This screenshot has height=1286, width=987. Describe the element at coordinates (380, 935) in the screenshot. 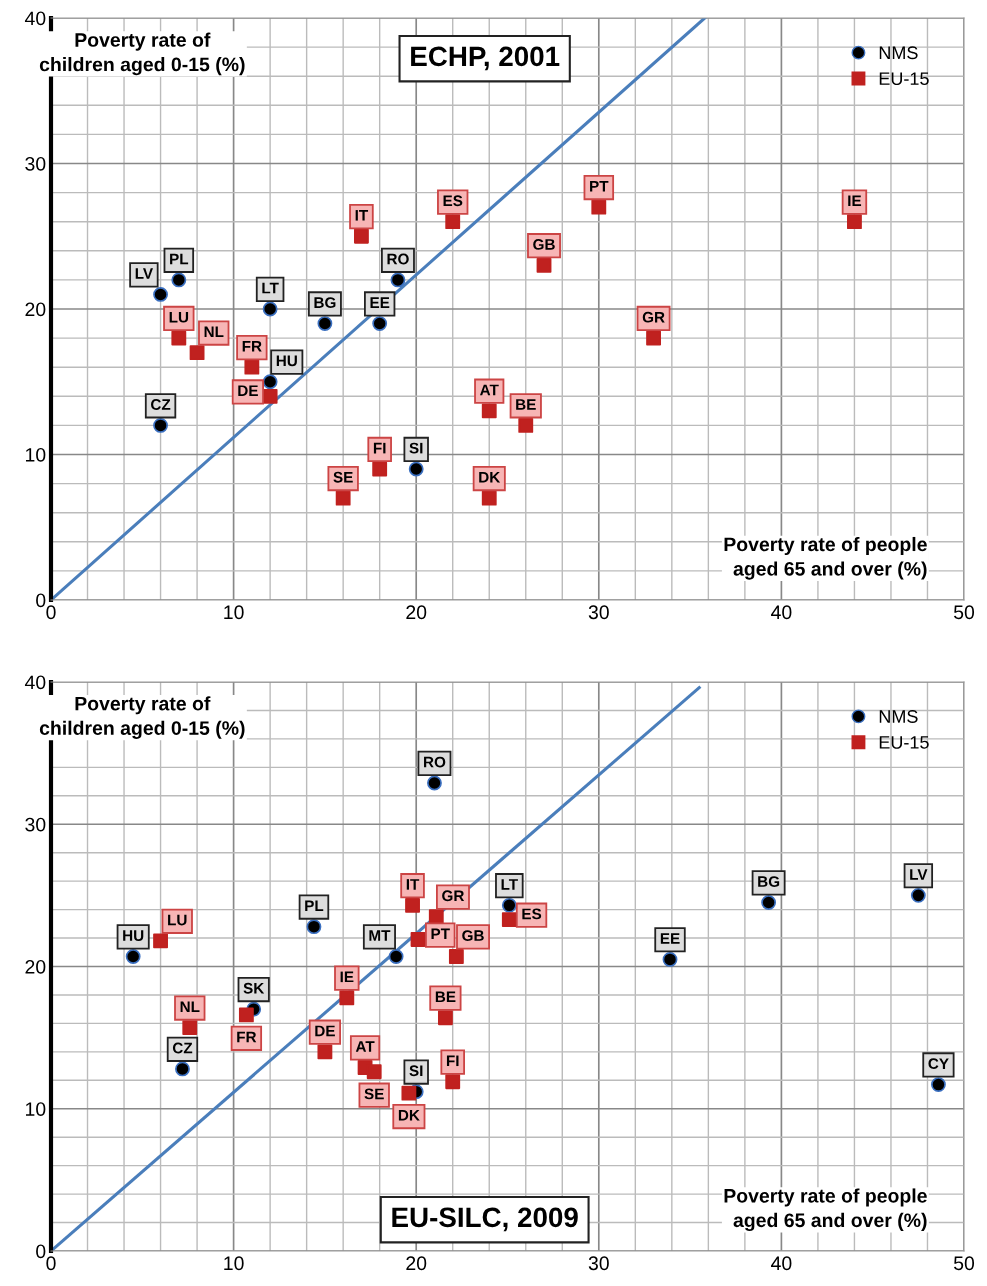

I see `annotation: MT` at that location.